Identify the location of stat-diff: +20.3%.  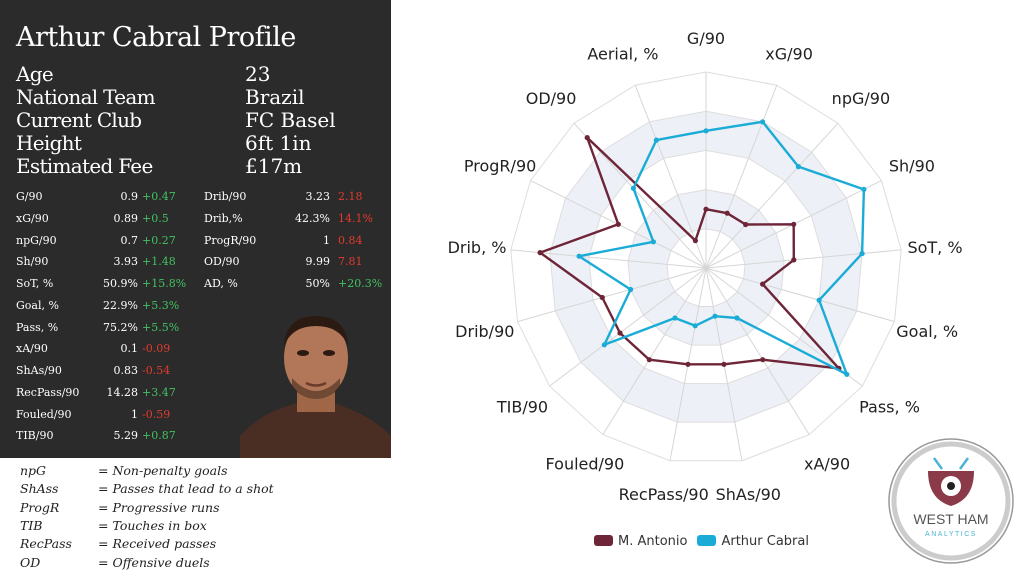
(360, 283).